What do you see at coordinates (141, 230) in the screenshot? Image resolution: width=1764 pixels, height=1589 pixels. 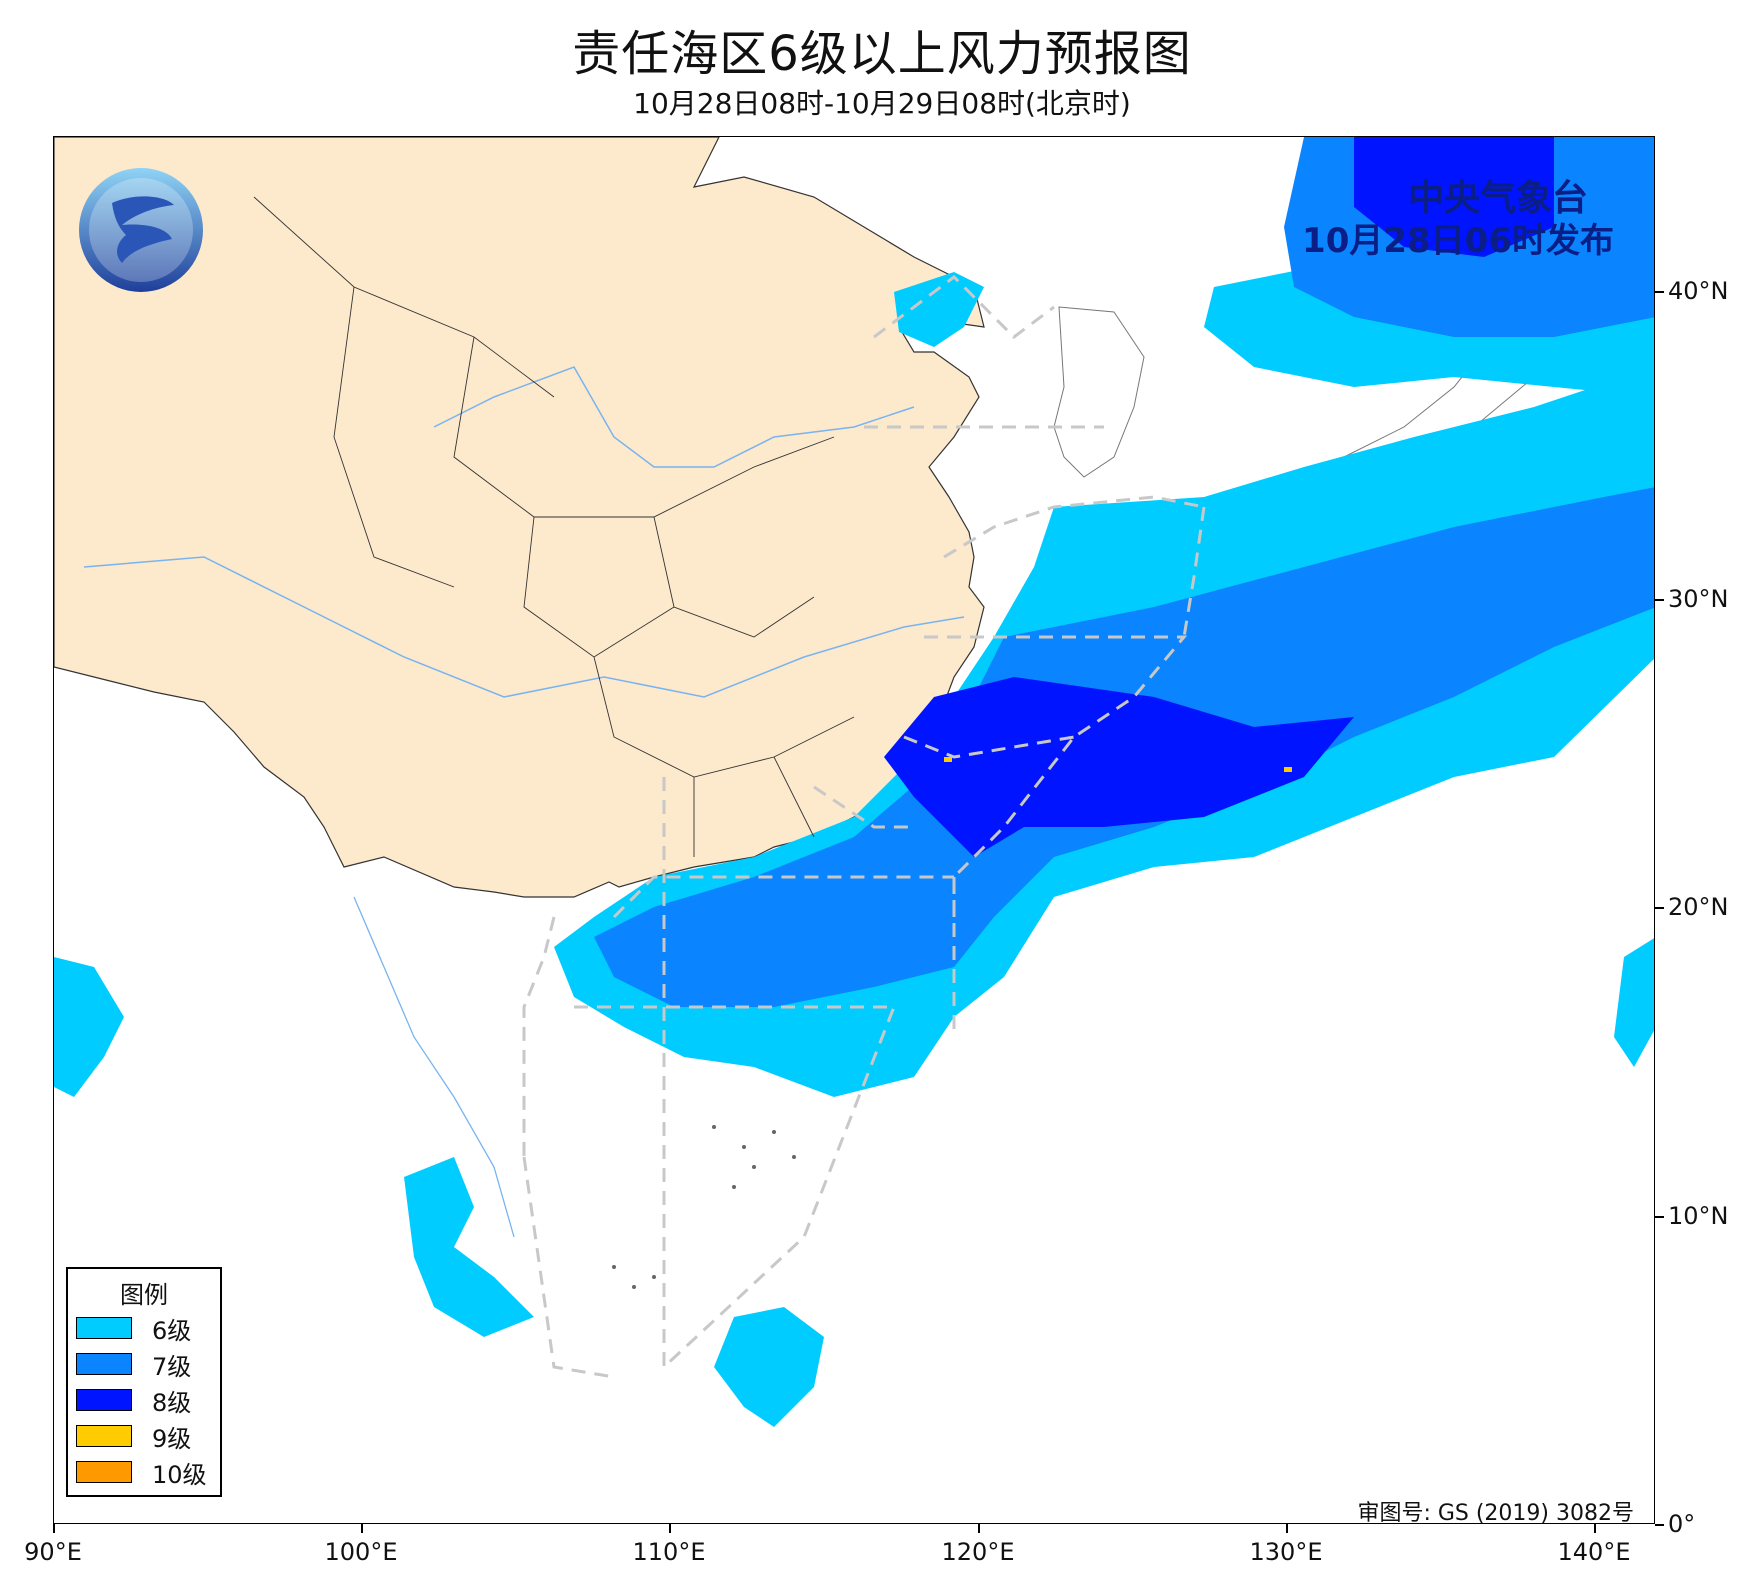 I see `cma-logo-icon` at bounding box center [141, 230].